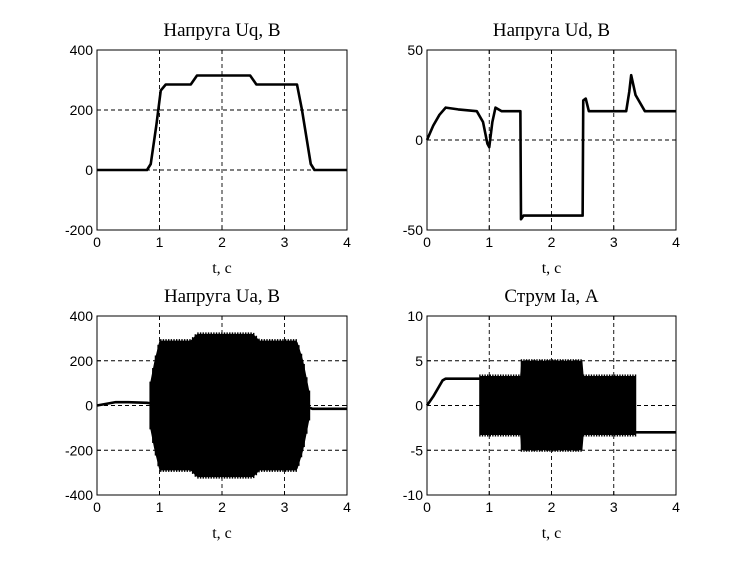 The image size is (747, 561). What do you see at coordinates (551, 296) in the screenshot?
I see `chart-title: Струм Ia, А` at bounding box center [551, 296].